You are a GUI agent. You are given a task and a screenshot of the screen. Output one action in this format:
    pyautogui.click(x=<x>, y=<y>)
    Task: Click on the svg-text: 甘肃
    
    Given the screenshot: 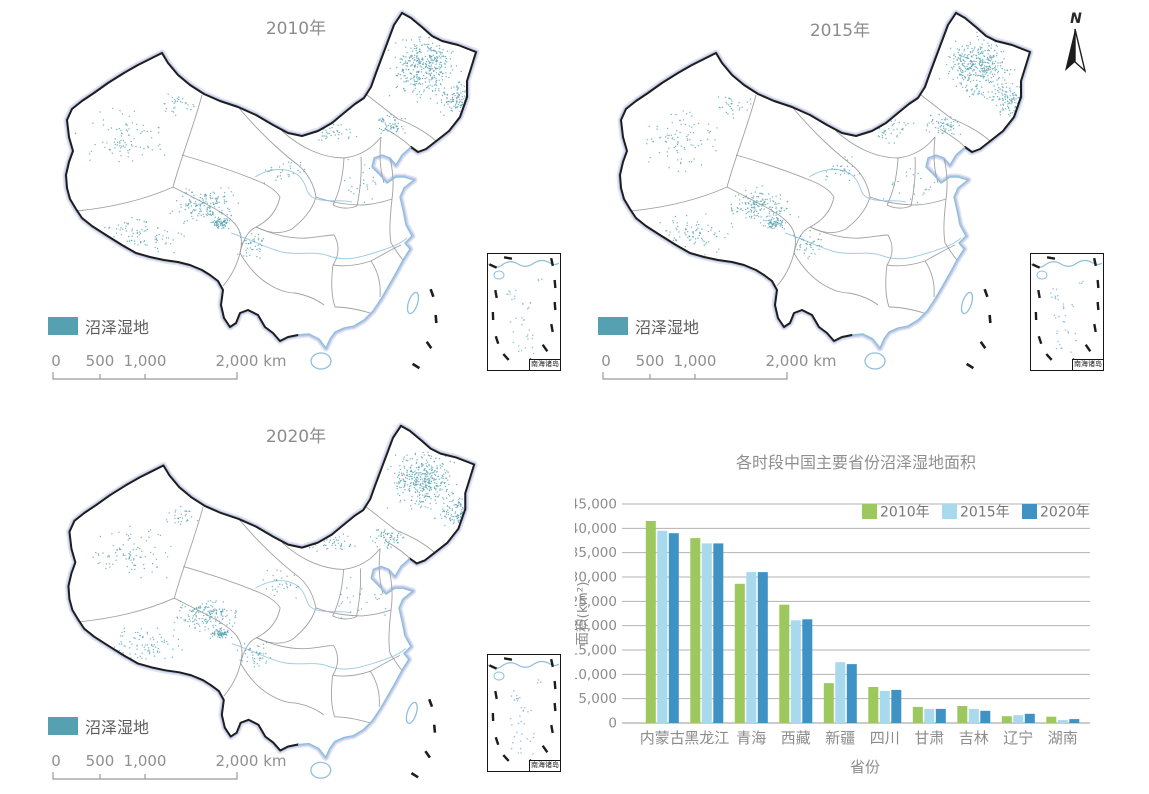 What is the action you would take?
    pyautogui.click(x=929, y=738)
    